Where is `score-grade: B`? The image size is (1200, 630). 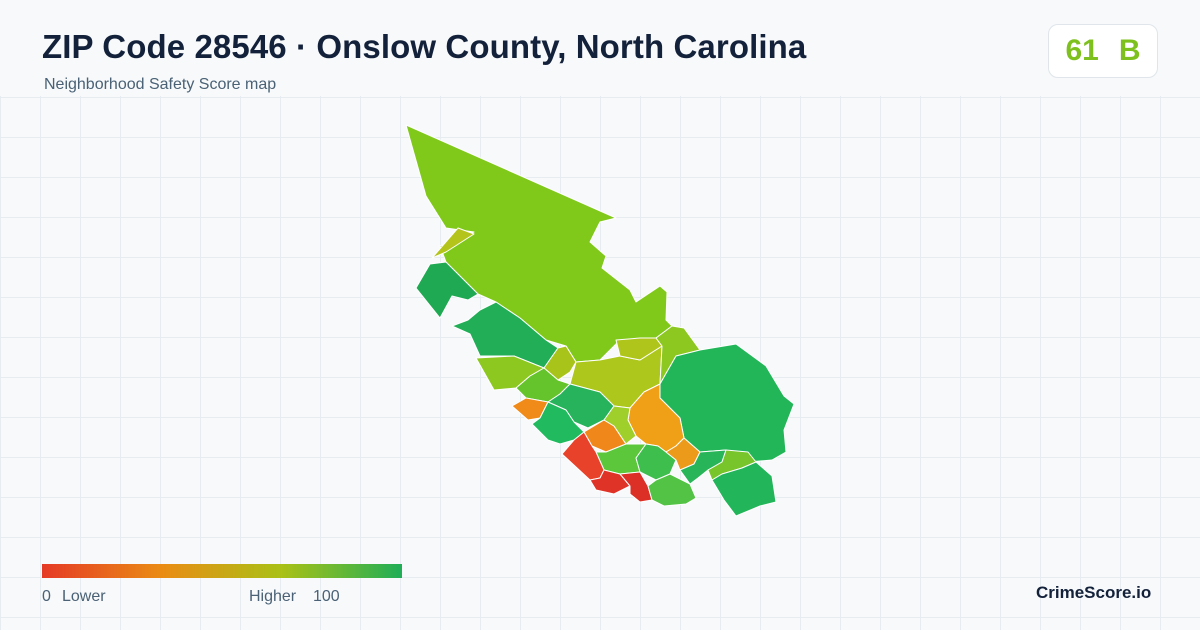 score-grade: B is located at coordinates (1129, 50).